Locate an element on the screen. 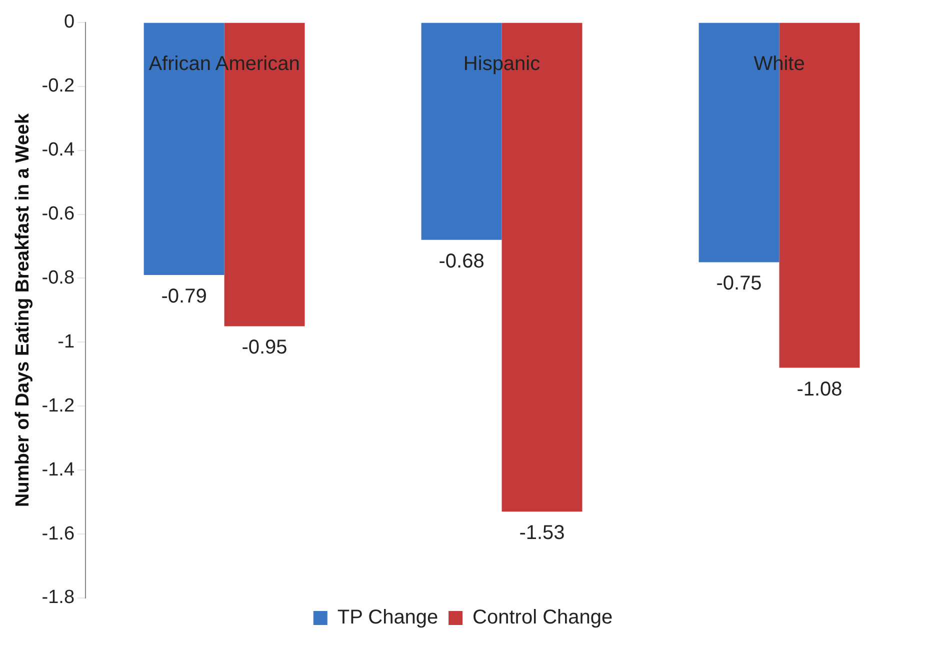 The width and height of the screenshot is (936, 649). data-label: -0.68 is located at coordinates (461, 261).